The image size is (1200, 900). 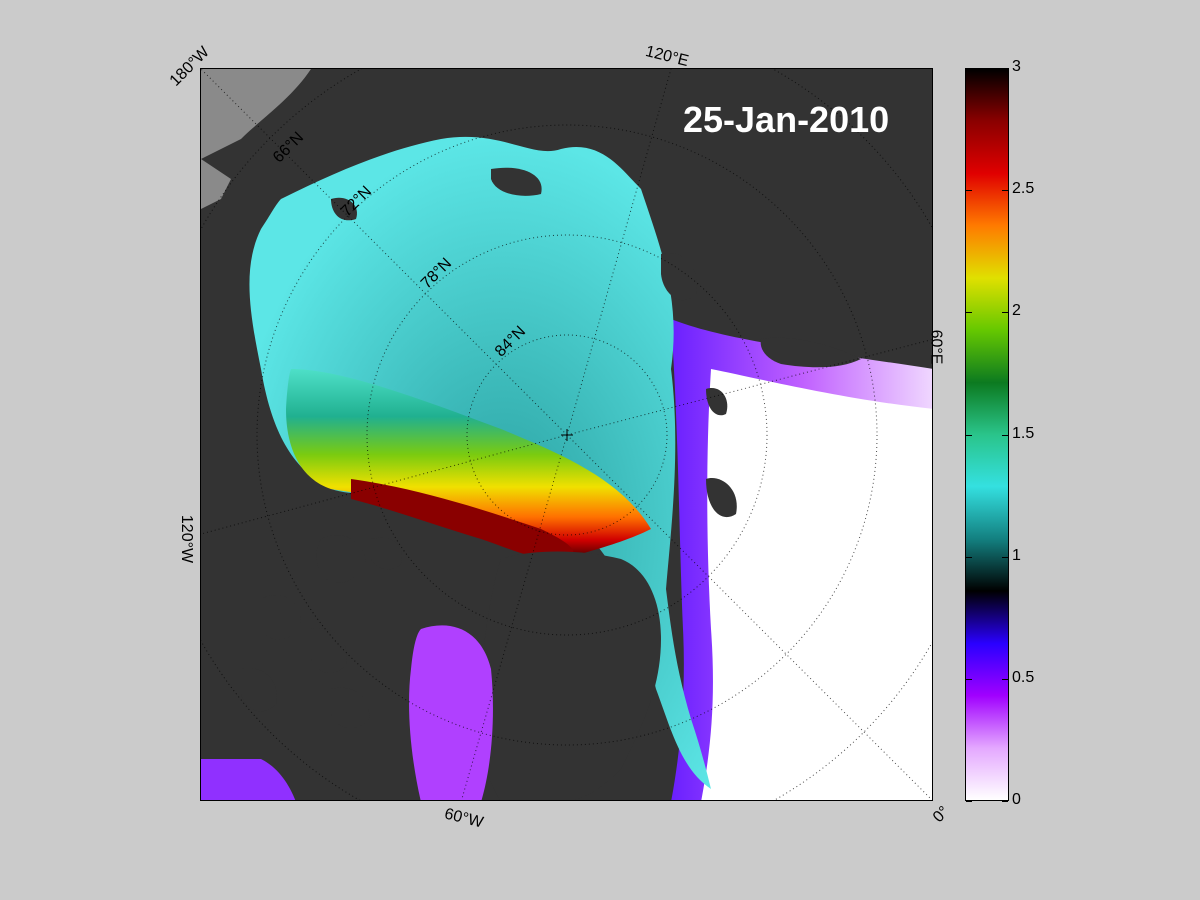 I want to click on colorbar-tick-label: 1.5, so click(x=1023, y=433).